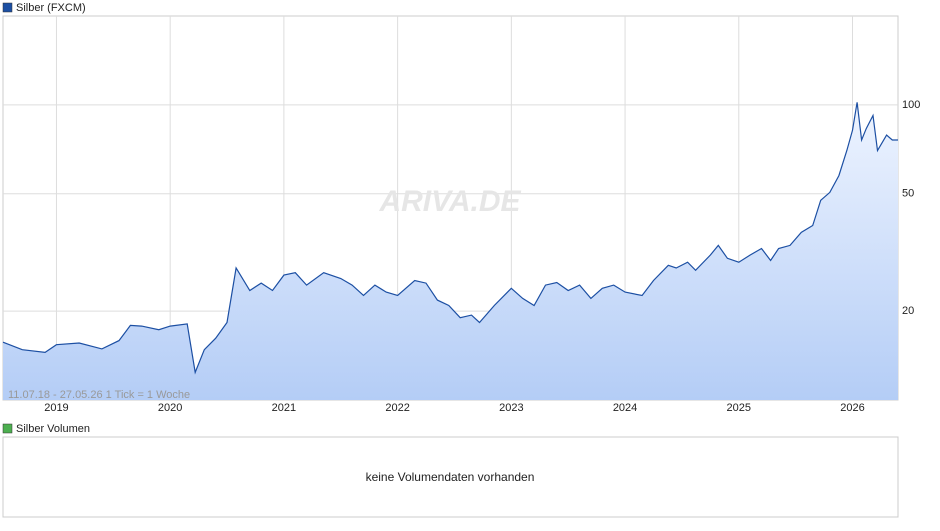 The width and height of the screenshot is (940, 531). What do you see at coordinates (908, 311) in the screenshot?
I see `y-tick-label: 20` at bounding box center [908, 311].